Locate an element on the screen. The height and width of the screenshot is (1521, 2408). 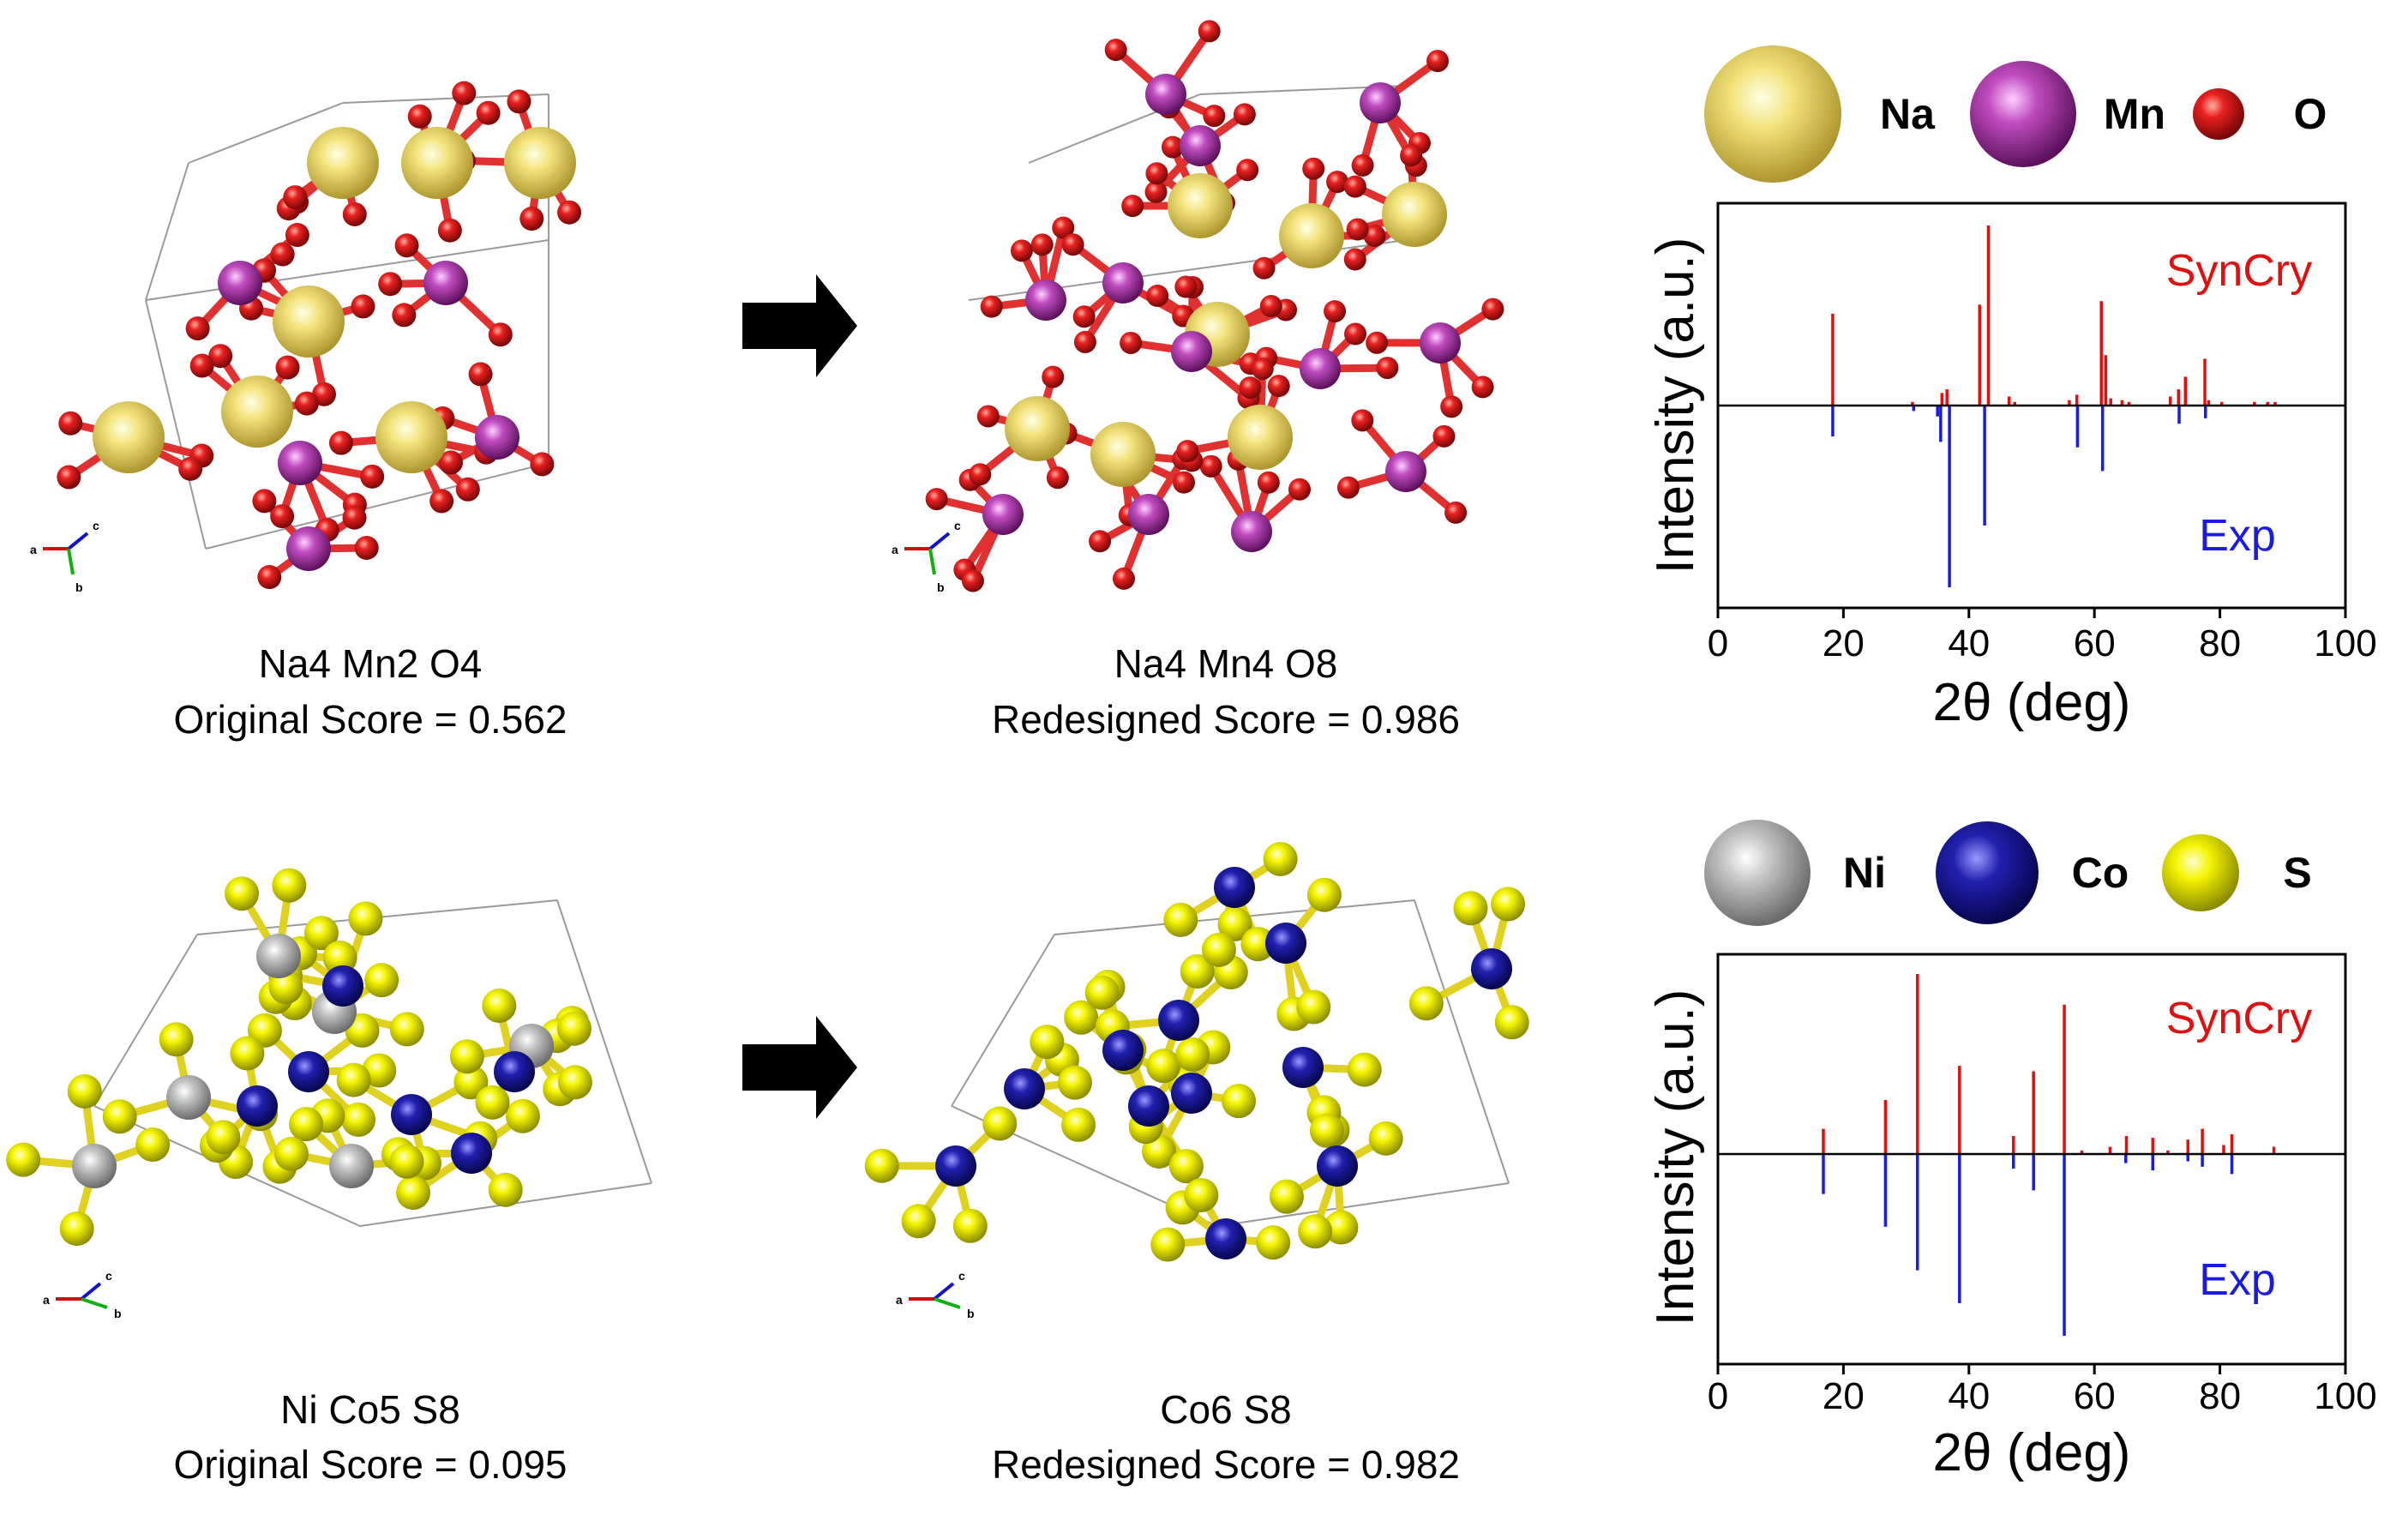
ni-atom is located at coordinates (94, 1166).